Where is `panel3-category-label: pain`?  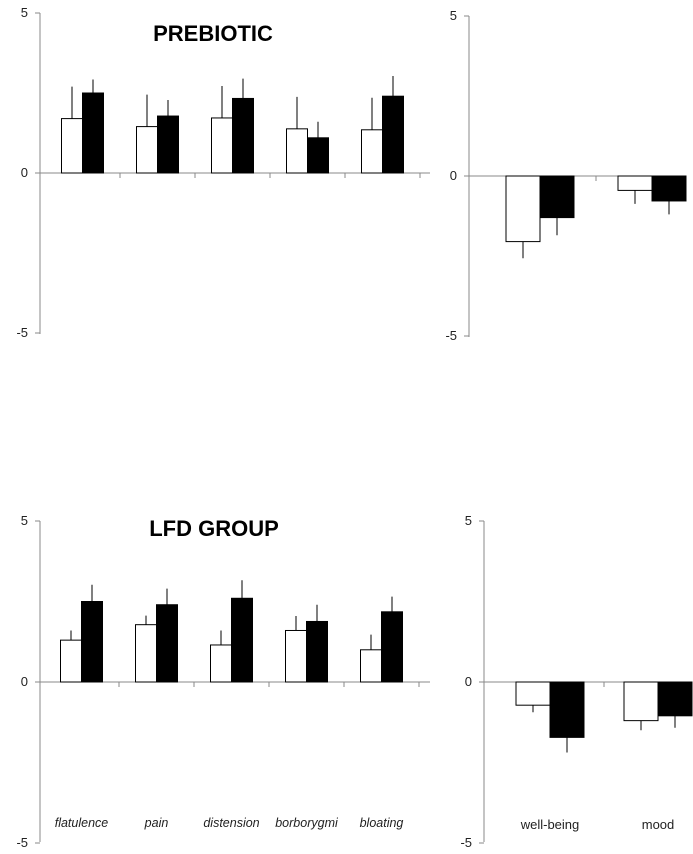
panel3-category-label: pain is located at coordinates (156, 823).